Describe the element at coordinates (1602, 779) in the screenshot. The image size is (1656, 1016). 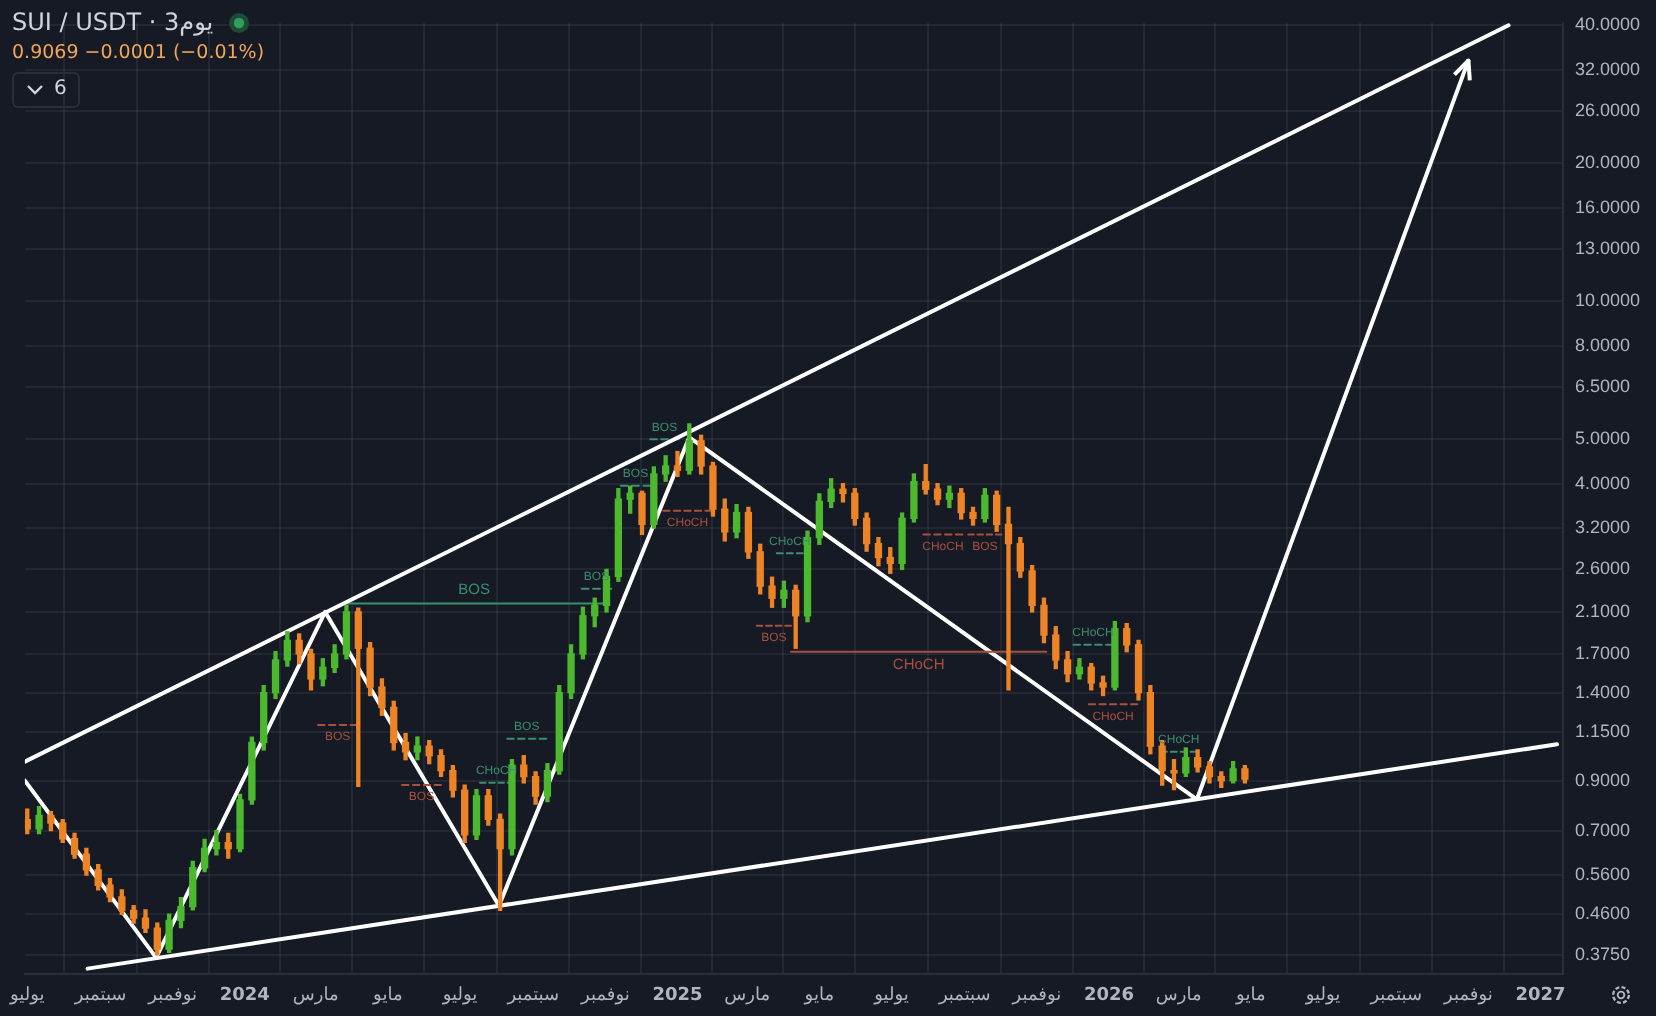
I see `y-tick-label: 0.9000` at that location.